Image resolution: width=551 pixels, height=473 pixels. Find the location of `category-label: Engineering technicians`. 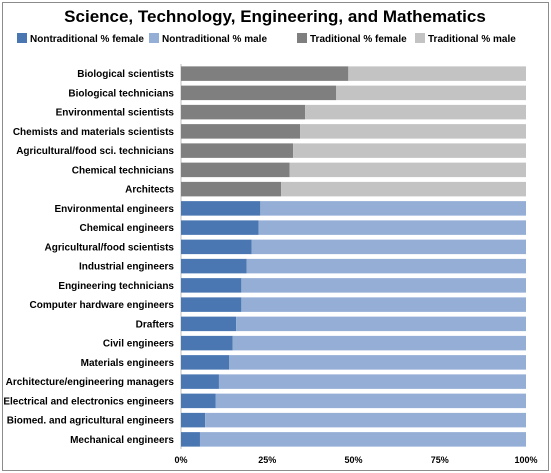

category-label: Engineering technicians is located at coordinates (116, 286).